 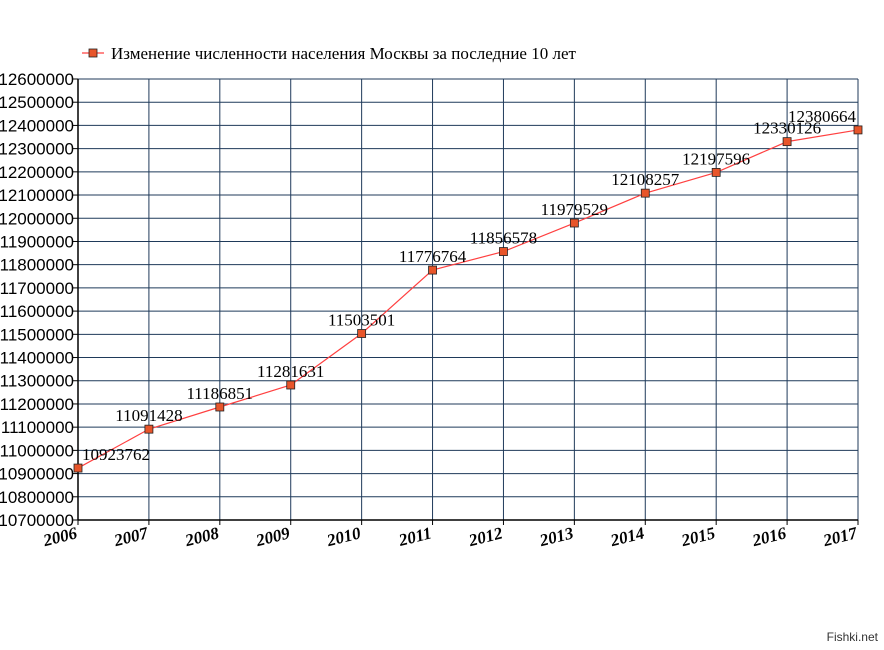 I want to click on x-tick-label: 2012, so click(x=485, y=536).